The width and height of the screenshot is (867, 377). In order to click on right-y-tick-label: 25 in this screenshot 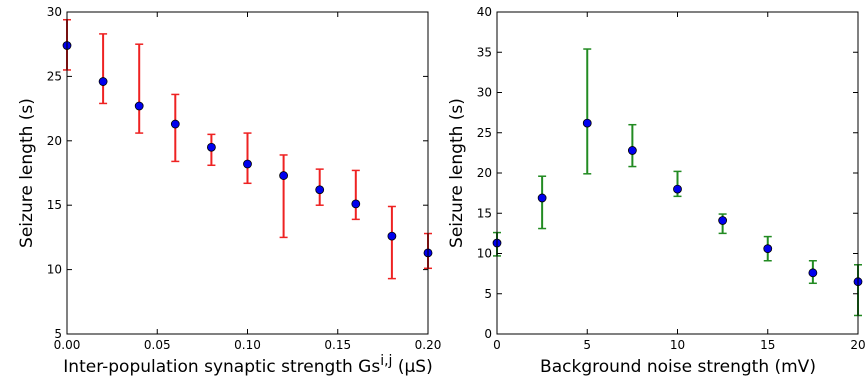, I will do `click(484, 133)`.